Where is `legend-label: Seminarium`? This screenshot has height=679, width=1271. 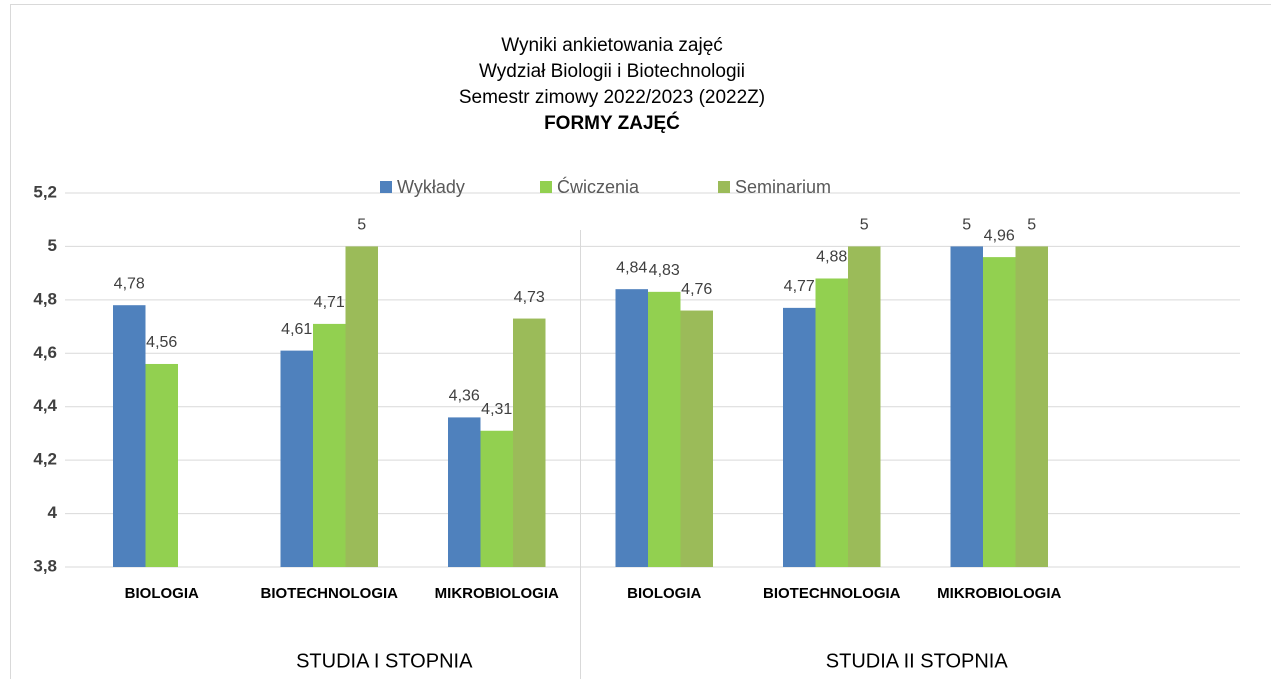
legend-label: Seminarium is located at coordinates (783, 187).